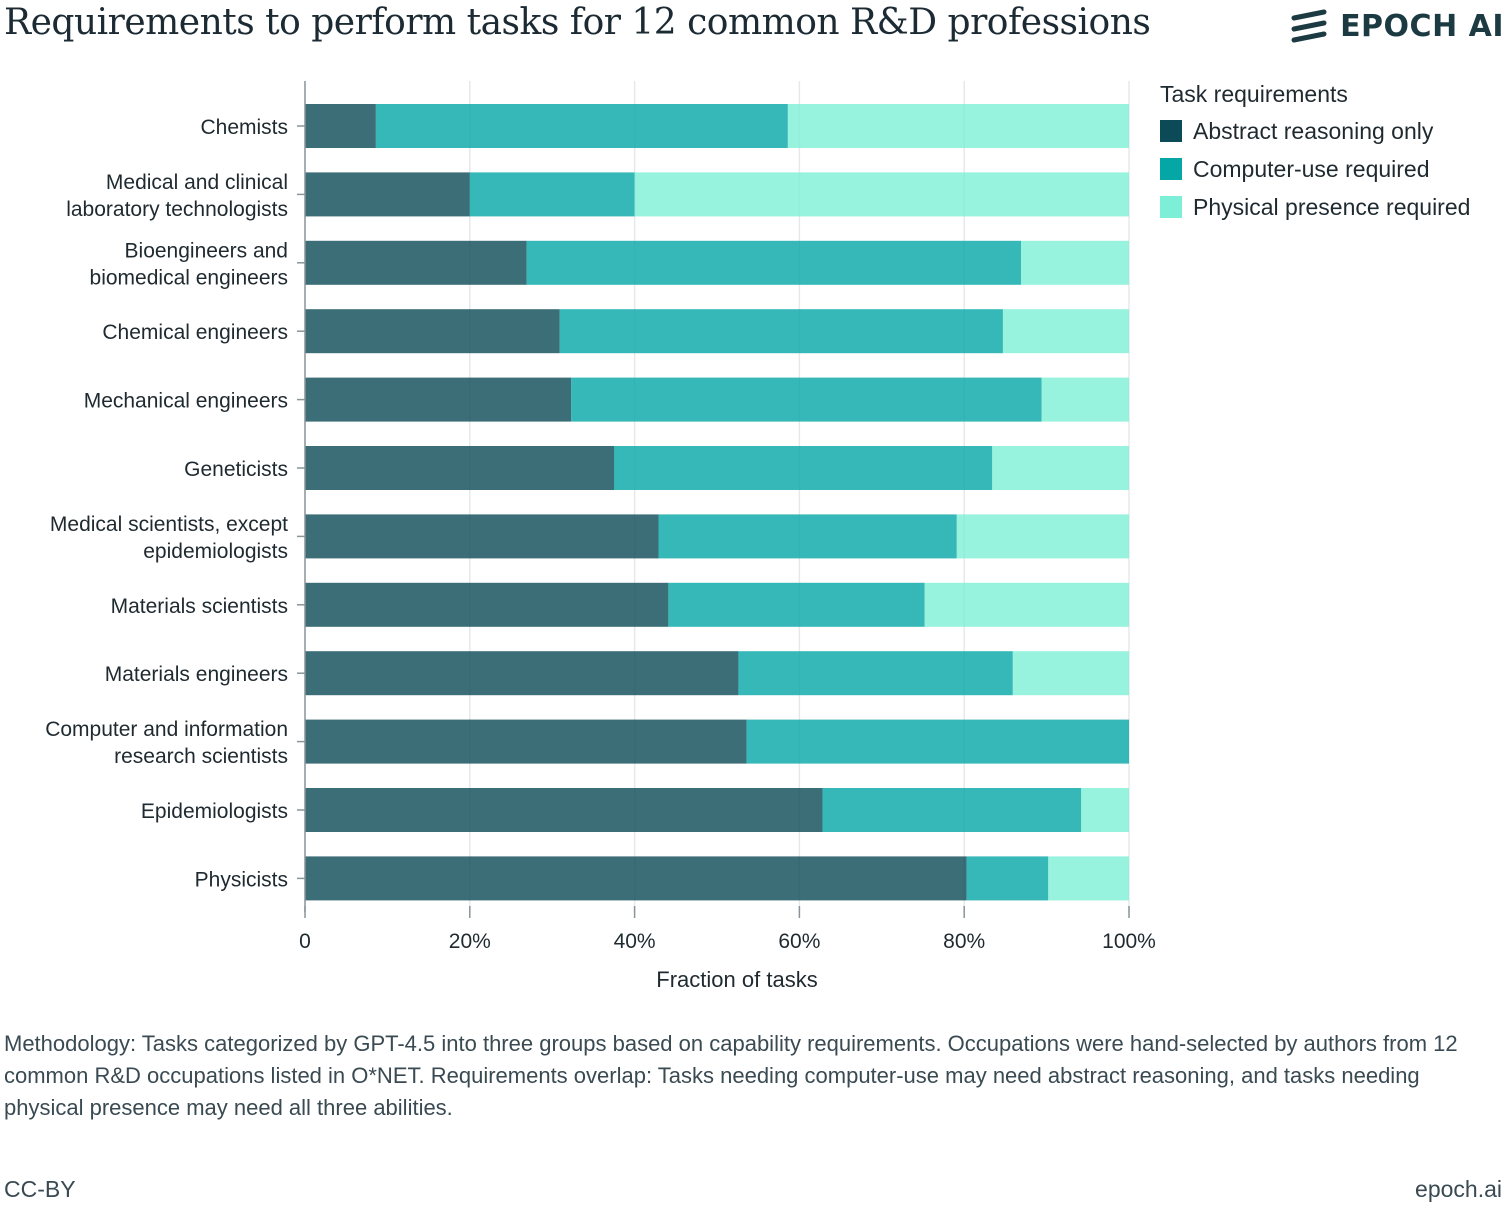  Describe the element at coordinates (244, 127) in the screenshot. I see `y-tick-label: Chemists` at that location.